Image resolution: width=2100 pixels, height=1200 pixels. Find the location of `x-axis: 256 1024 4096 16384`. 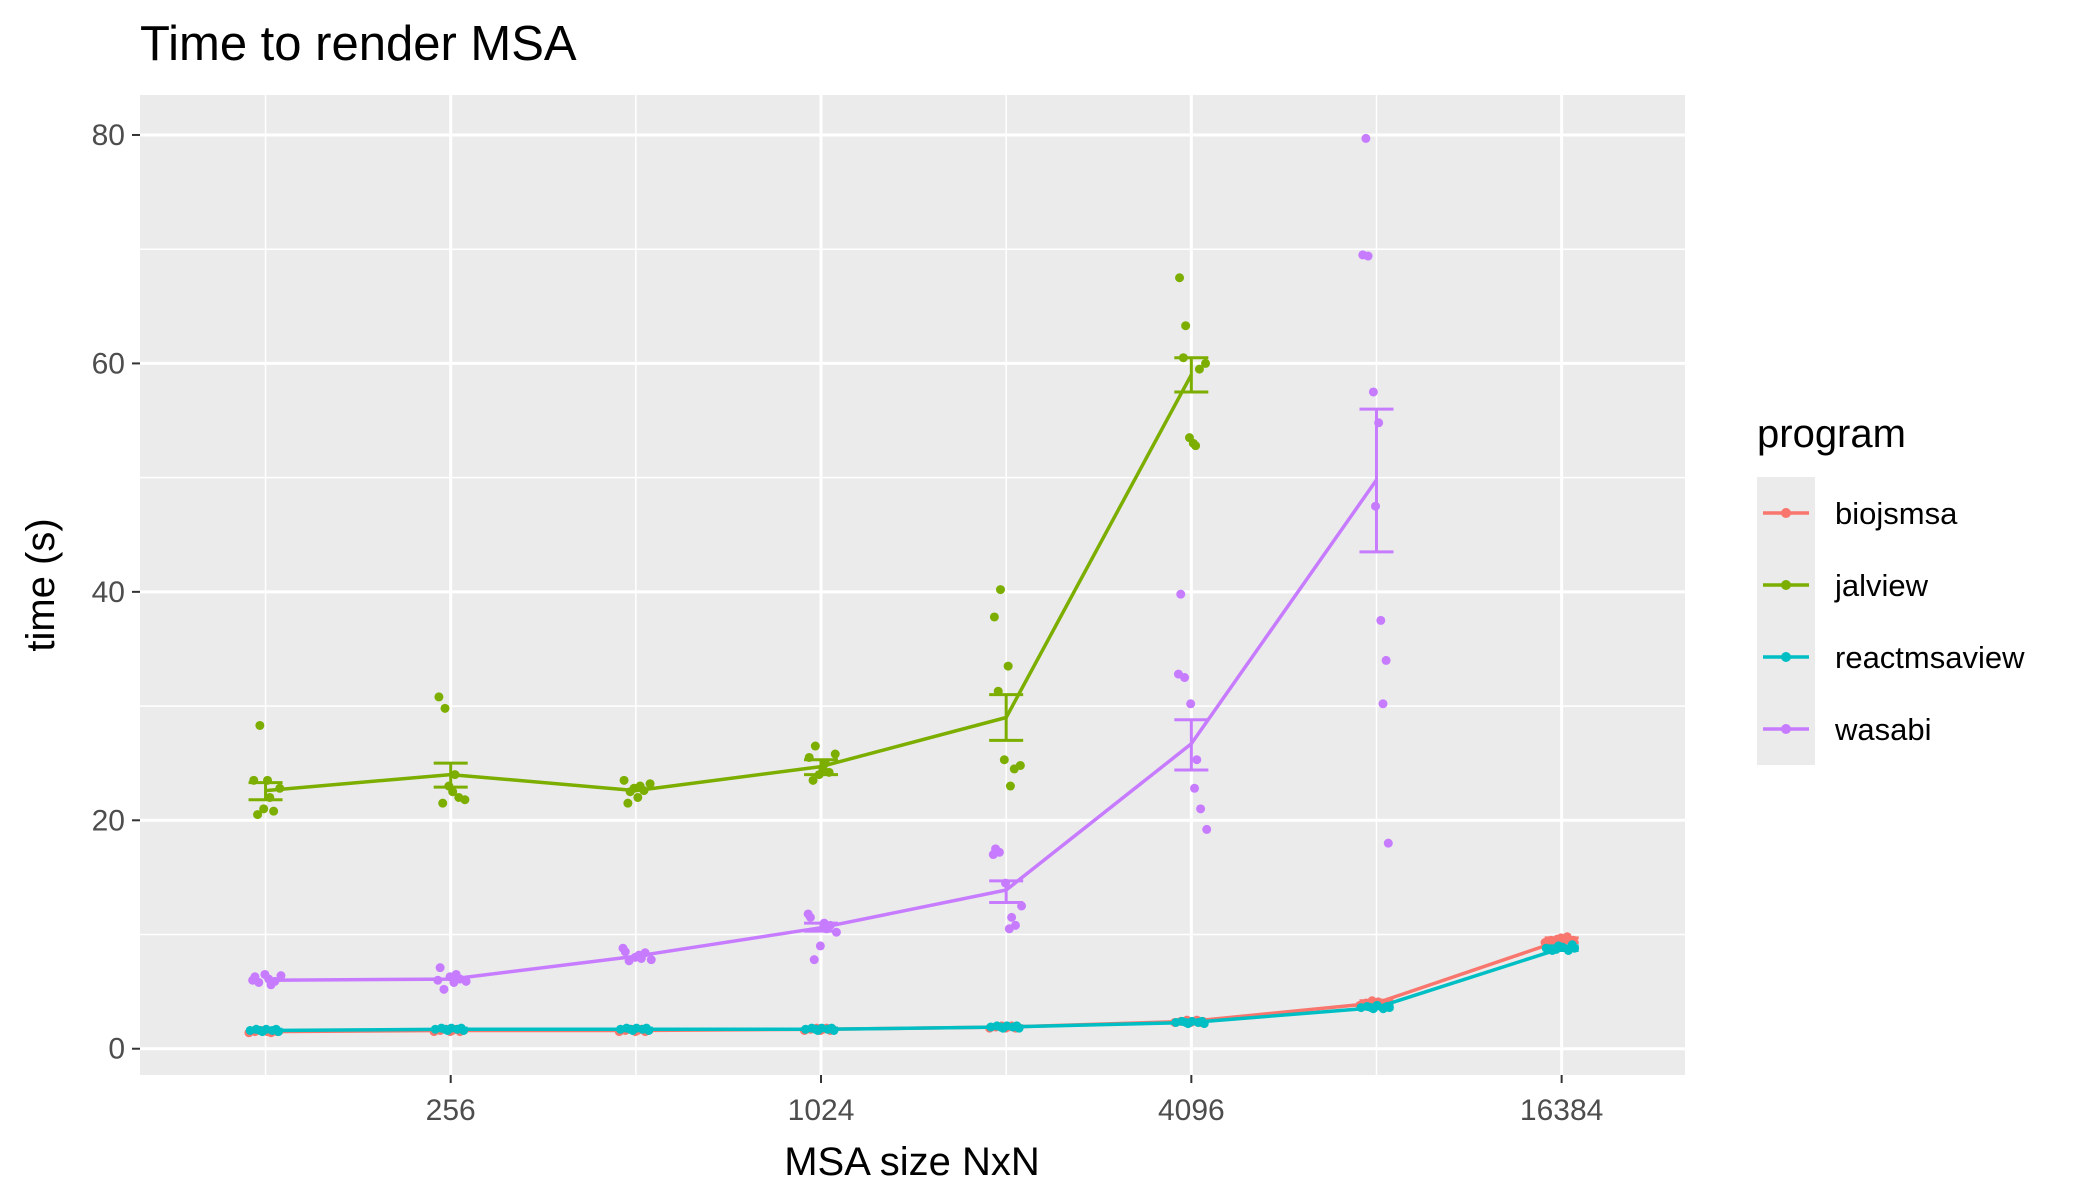

x-axis: 256 1024 4096 16384 is located at coordinates (1014, 1101).